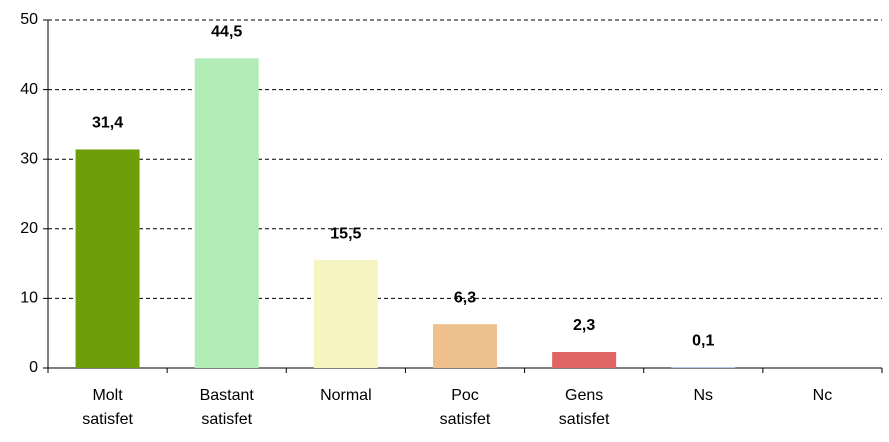  Describe the element at coordinates (226, 407) in the screenshot. I see `x-tick-label: Bastant satisfet` at that location.